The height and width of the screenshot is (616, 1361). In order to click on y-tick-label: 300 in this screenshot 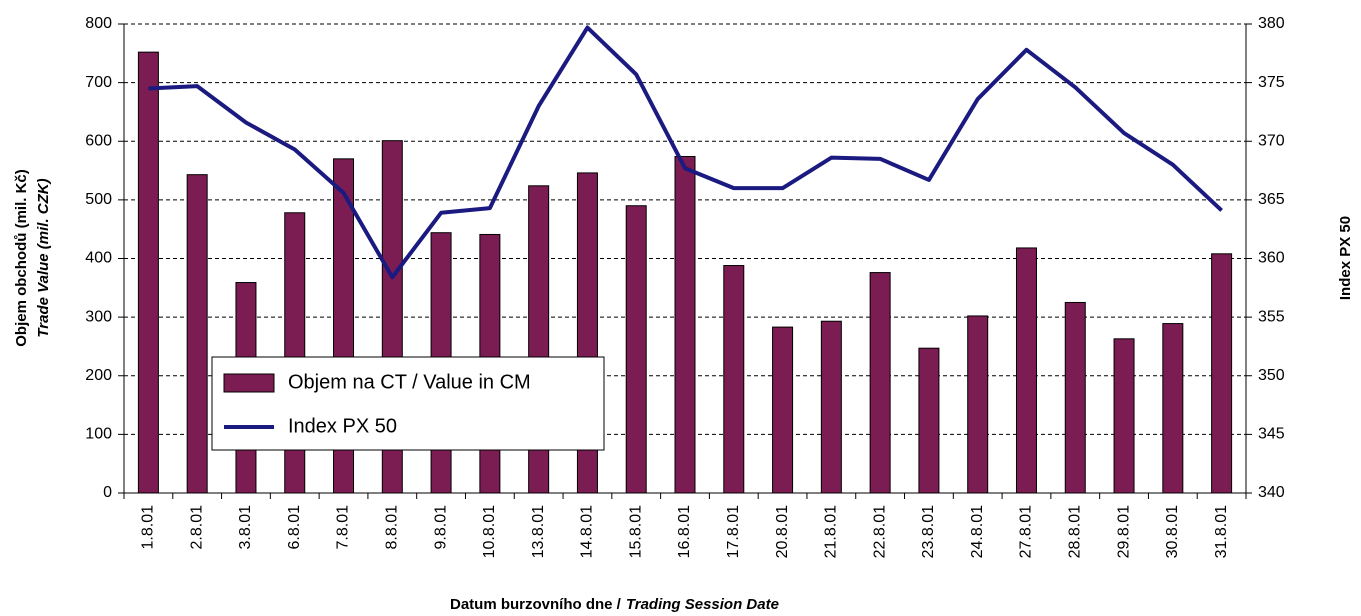, I will do `click(98, 316)`.